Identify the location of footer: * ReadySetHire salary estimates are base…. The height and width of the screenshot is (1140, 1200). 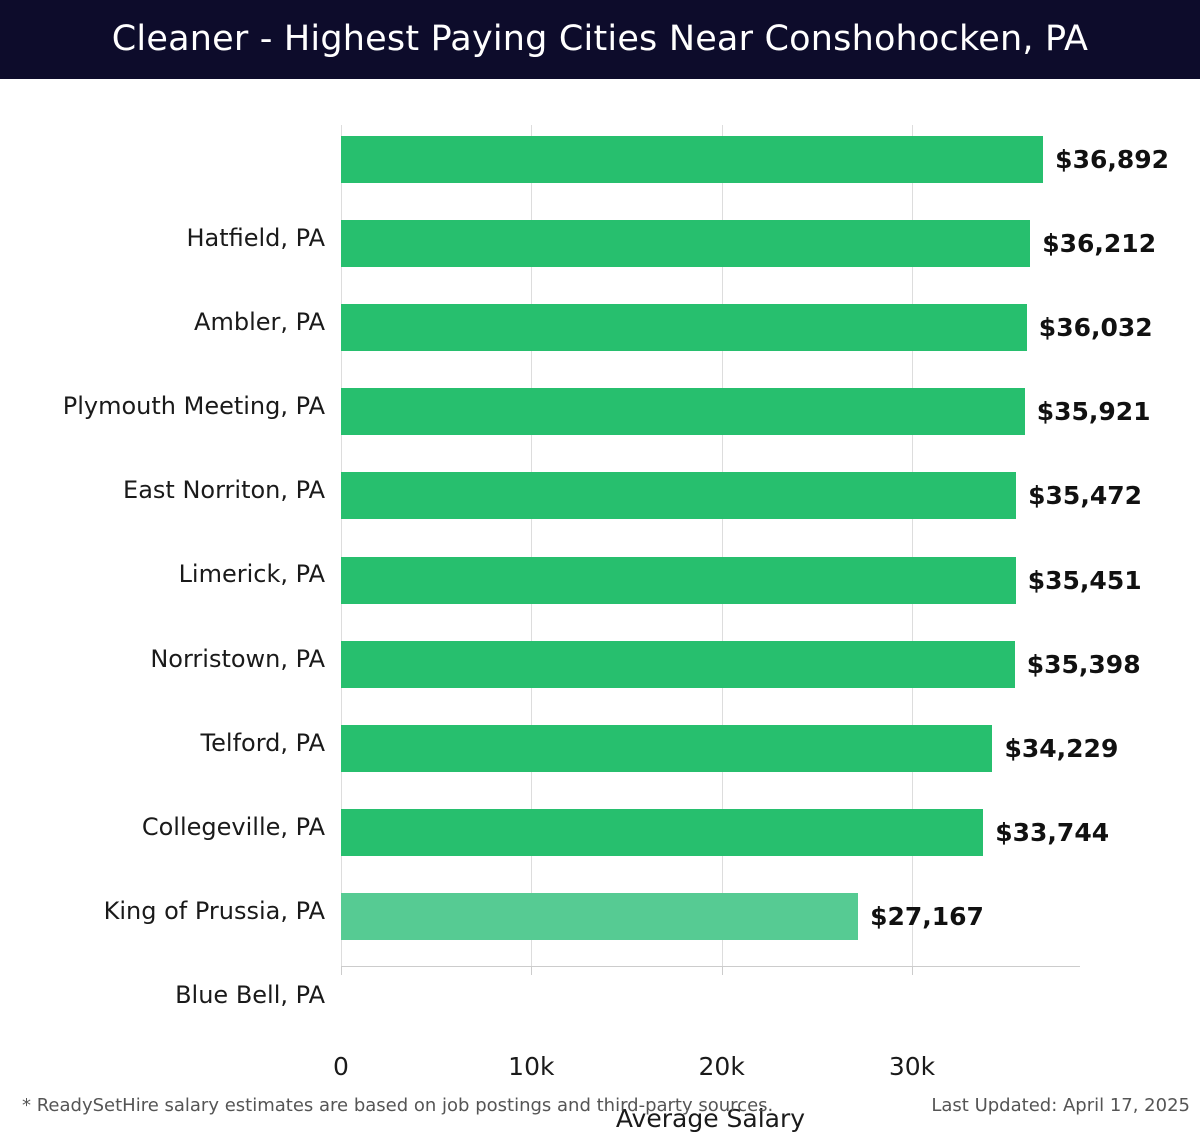
(600, 1117).